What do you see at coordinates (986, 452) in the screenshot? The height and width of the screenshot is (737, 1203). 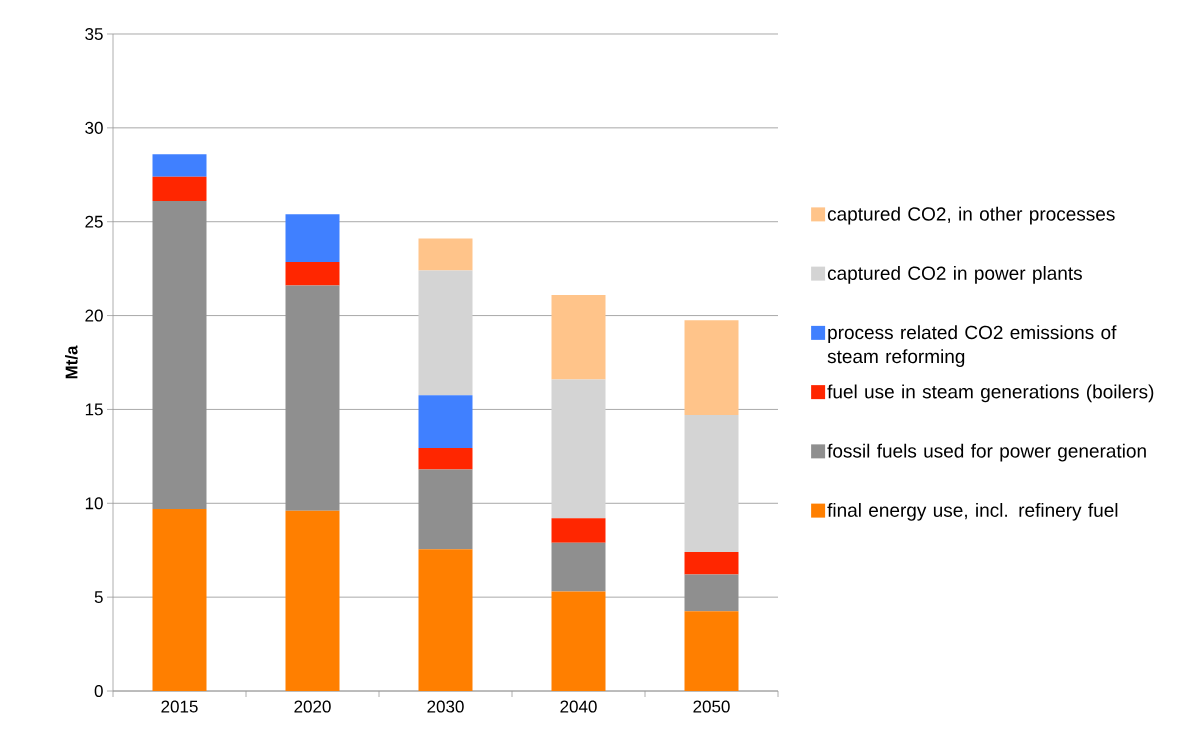 I see `legend-label: fossil fuels used for power generation` at bounding box center [986, 452].